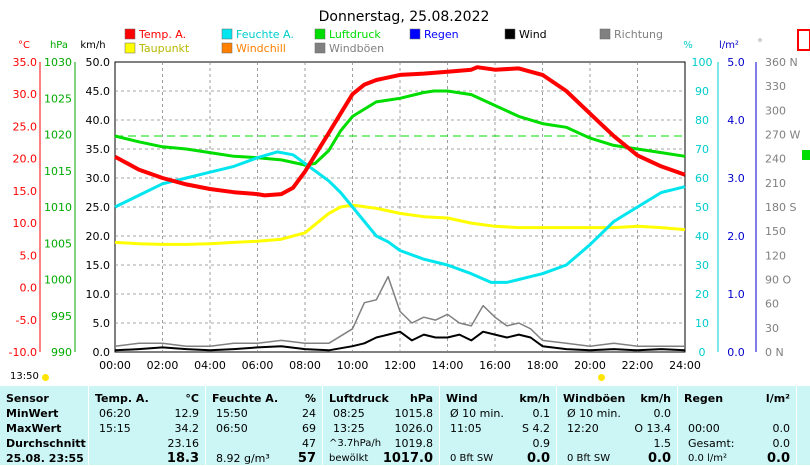 This screenshot has width=810, height=466. What do you see at coordinates (400, 128) in the screenshot?
I see `series-pressure` at bounding box center [400, 128].